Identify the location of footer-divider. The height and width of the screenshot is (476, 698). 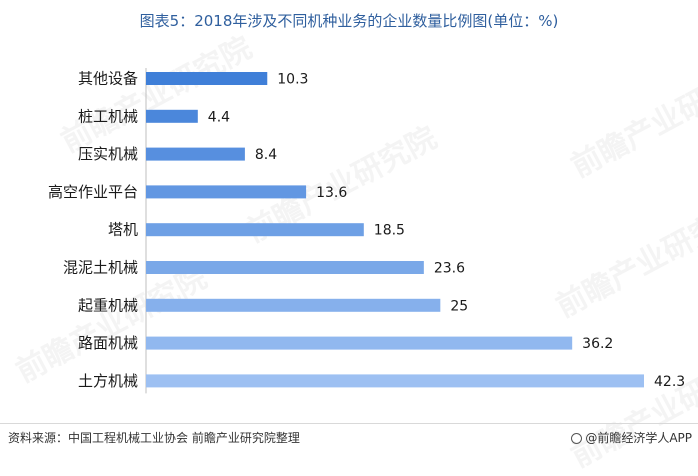
(349, 423).